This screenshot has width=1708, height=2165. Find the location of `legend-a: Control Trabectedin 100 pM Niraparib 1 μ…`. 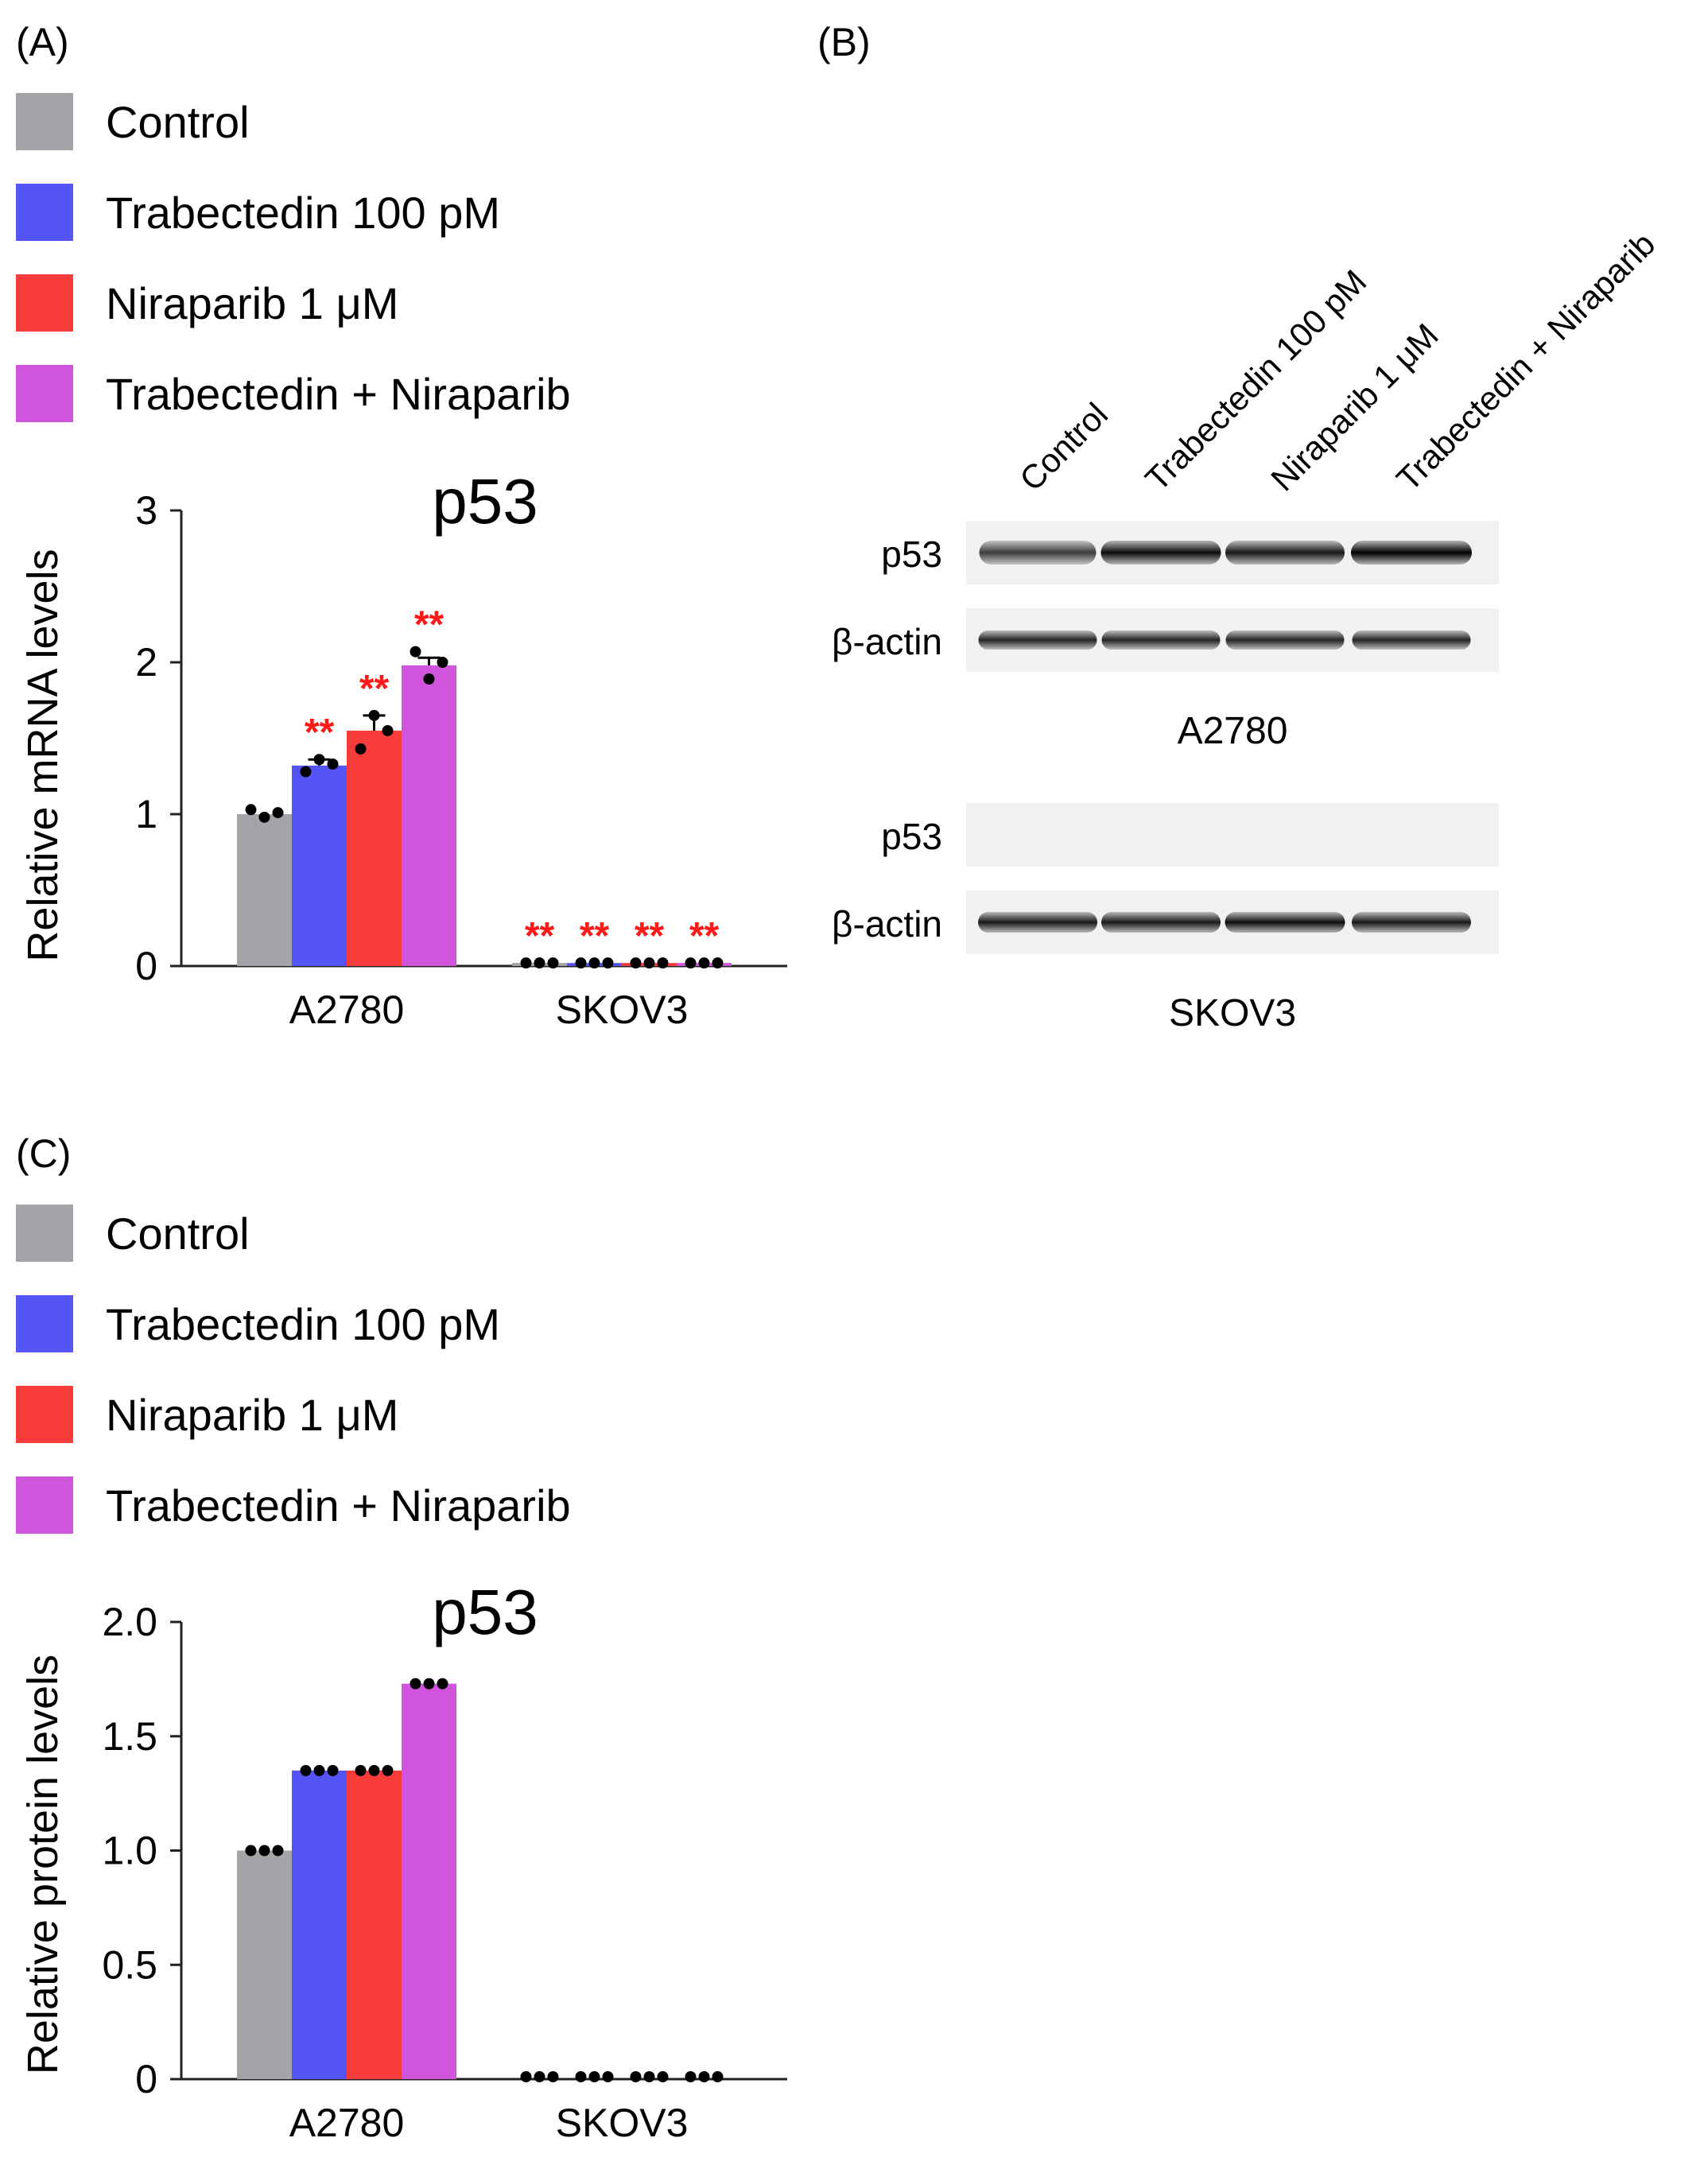

legend-a: Control Trabectedin 100 pM Niraparib 1 μ… is located at coordinates (294, 257).